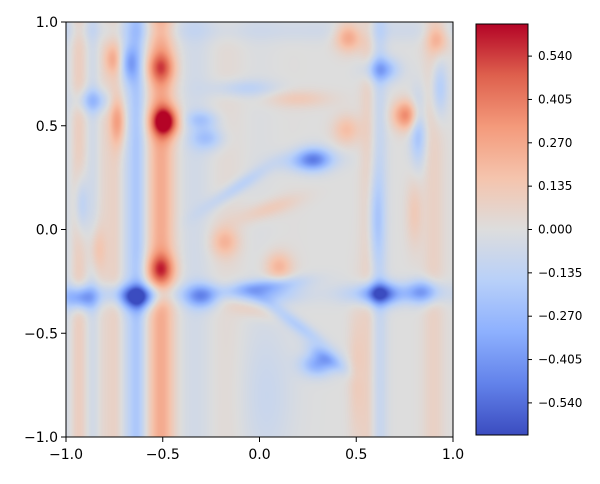 The image size is (600, 484). I want to click on colorbar-gradient, so click(502, 229).